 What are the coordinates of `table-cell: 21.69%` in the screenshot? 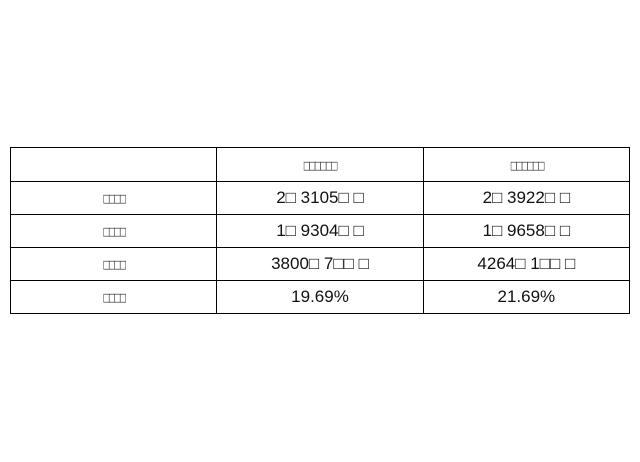 It's located at (526, 297).